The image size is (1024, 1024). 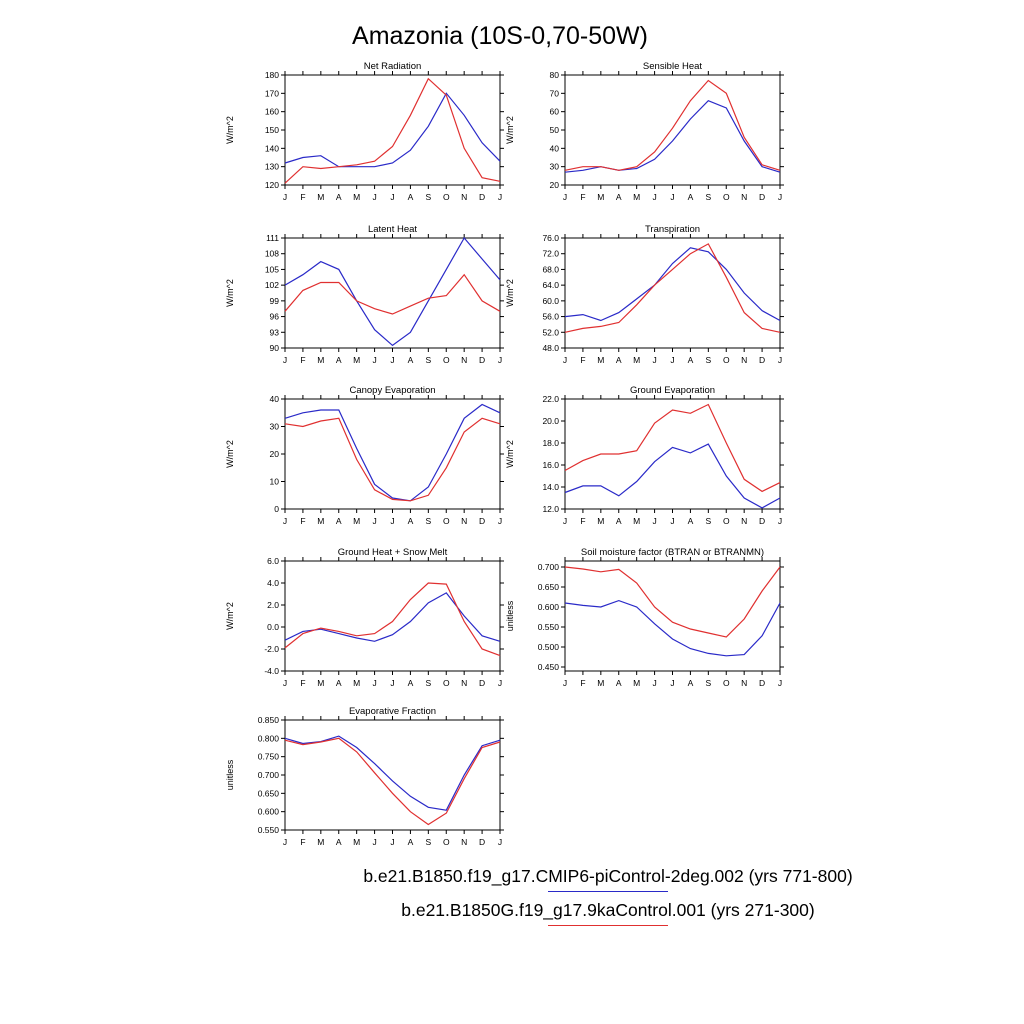 I want to click on y-tick-label: 96, so click(x=275, y=317).